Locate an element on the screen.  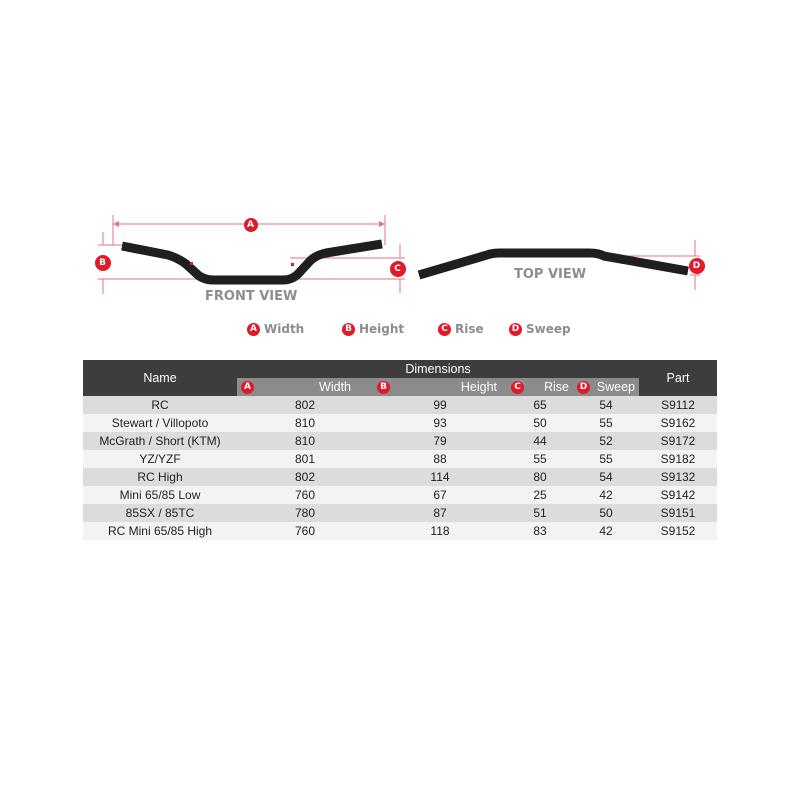
legend-label: Height is located at coordinates (382, 329).